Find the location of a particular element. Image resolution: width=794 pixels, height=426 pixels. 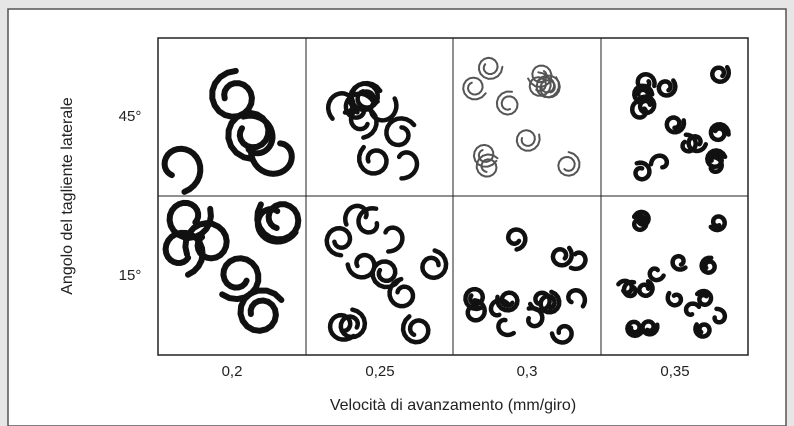

row-label: 45° is located at coordinates (130, 116).